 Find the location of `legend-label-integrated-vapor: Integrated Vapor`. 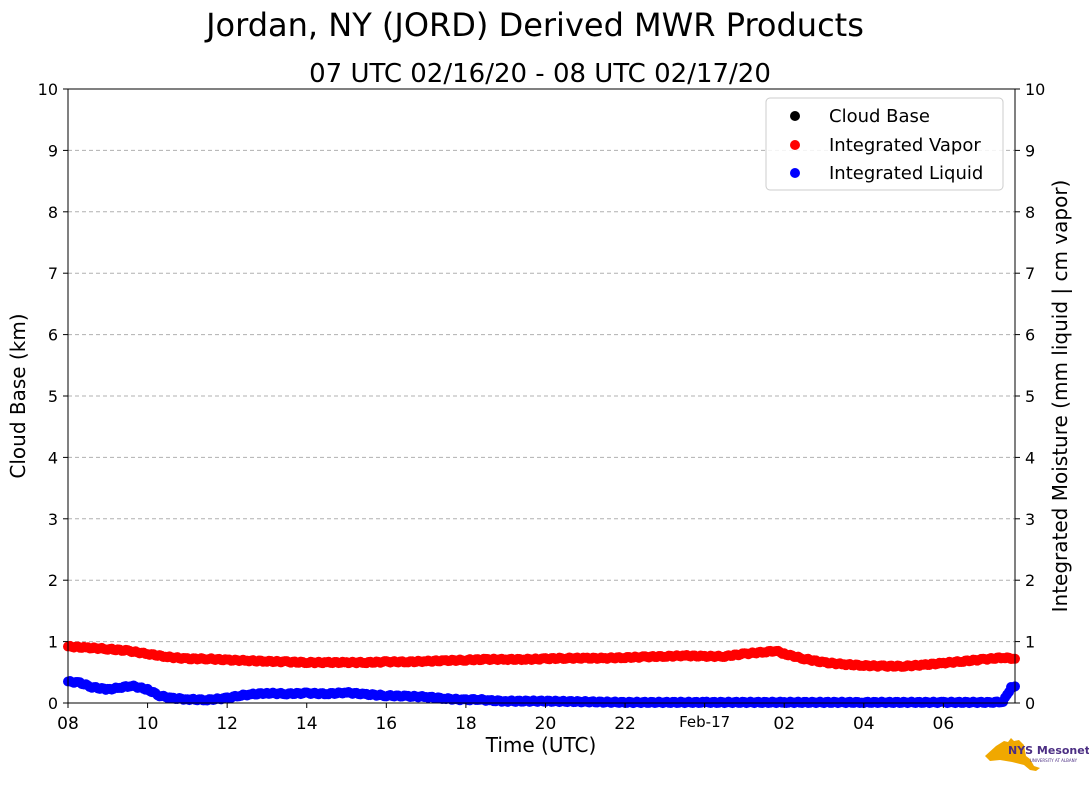

legend-label-integrated-vapor: Integrated Vapor is located at coordinates (905, 145).